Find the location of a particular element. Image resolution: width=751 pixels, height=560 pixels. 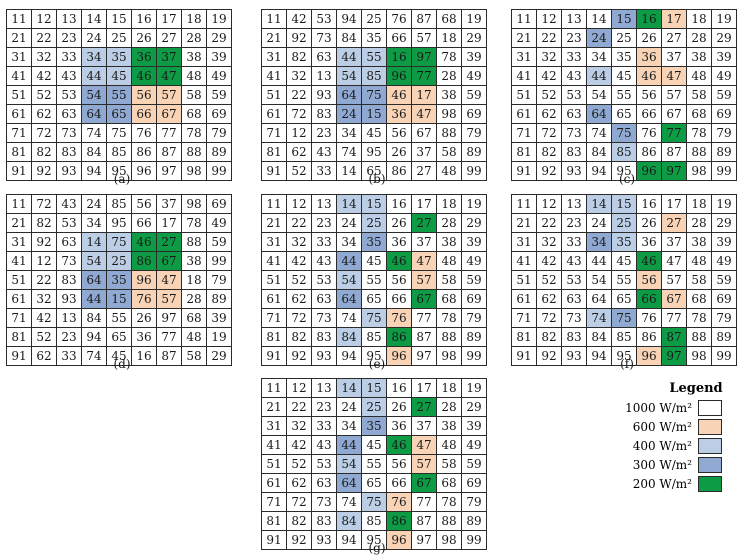

module-cell: 22 is located at coordinates (549, 38).